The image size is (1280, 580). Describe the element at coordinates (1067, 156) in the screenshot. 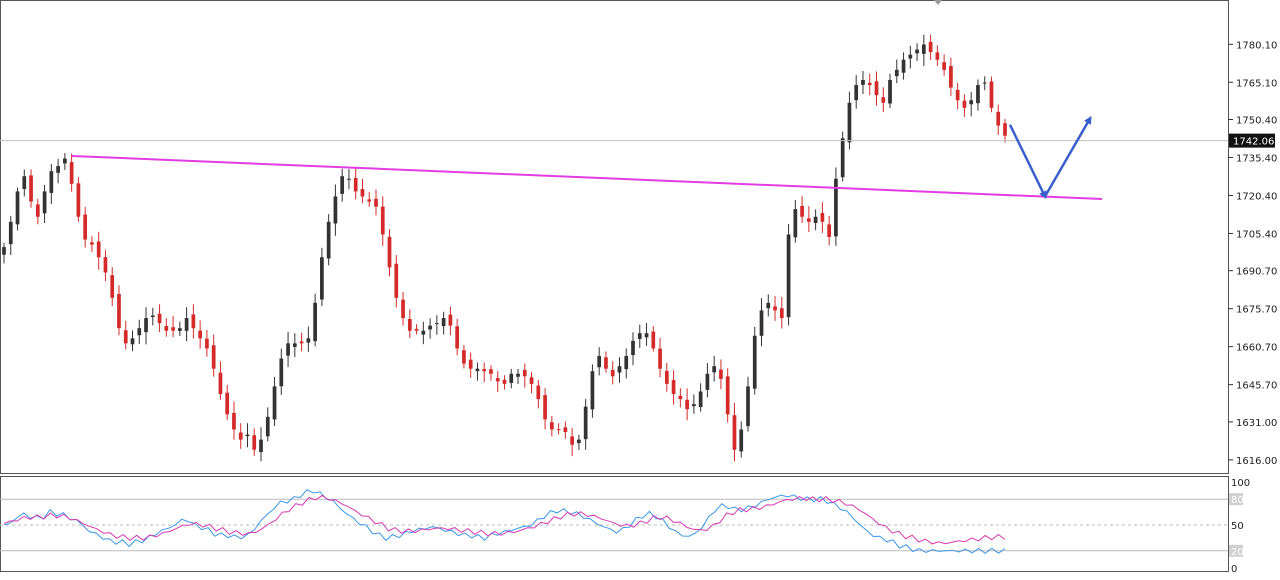

I see `projection-arrow-up` at that location.